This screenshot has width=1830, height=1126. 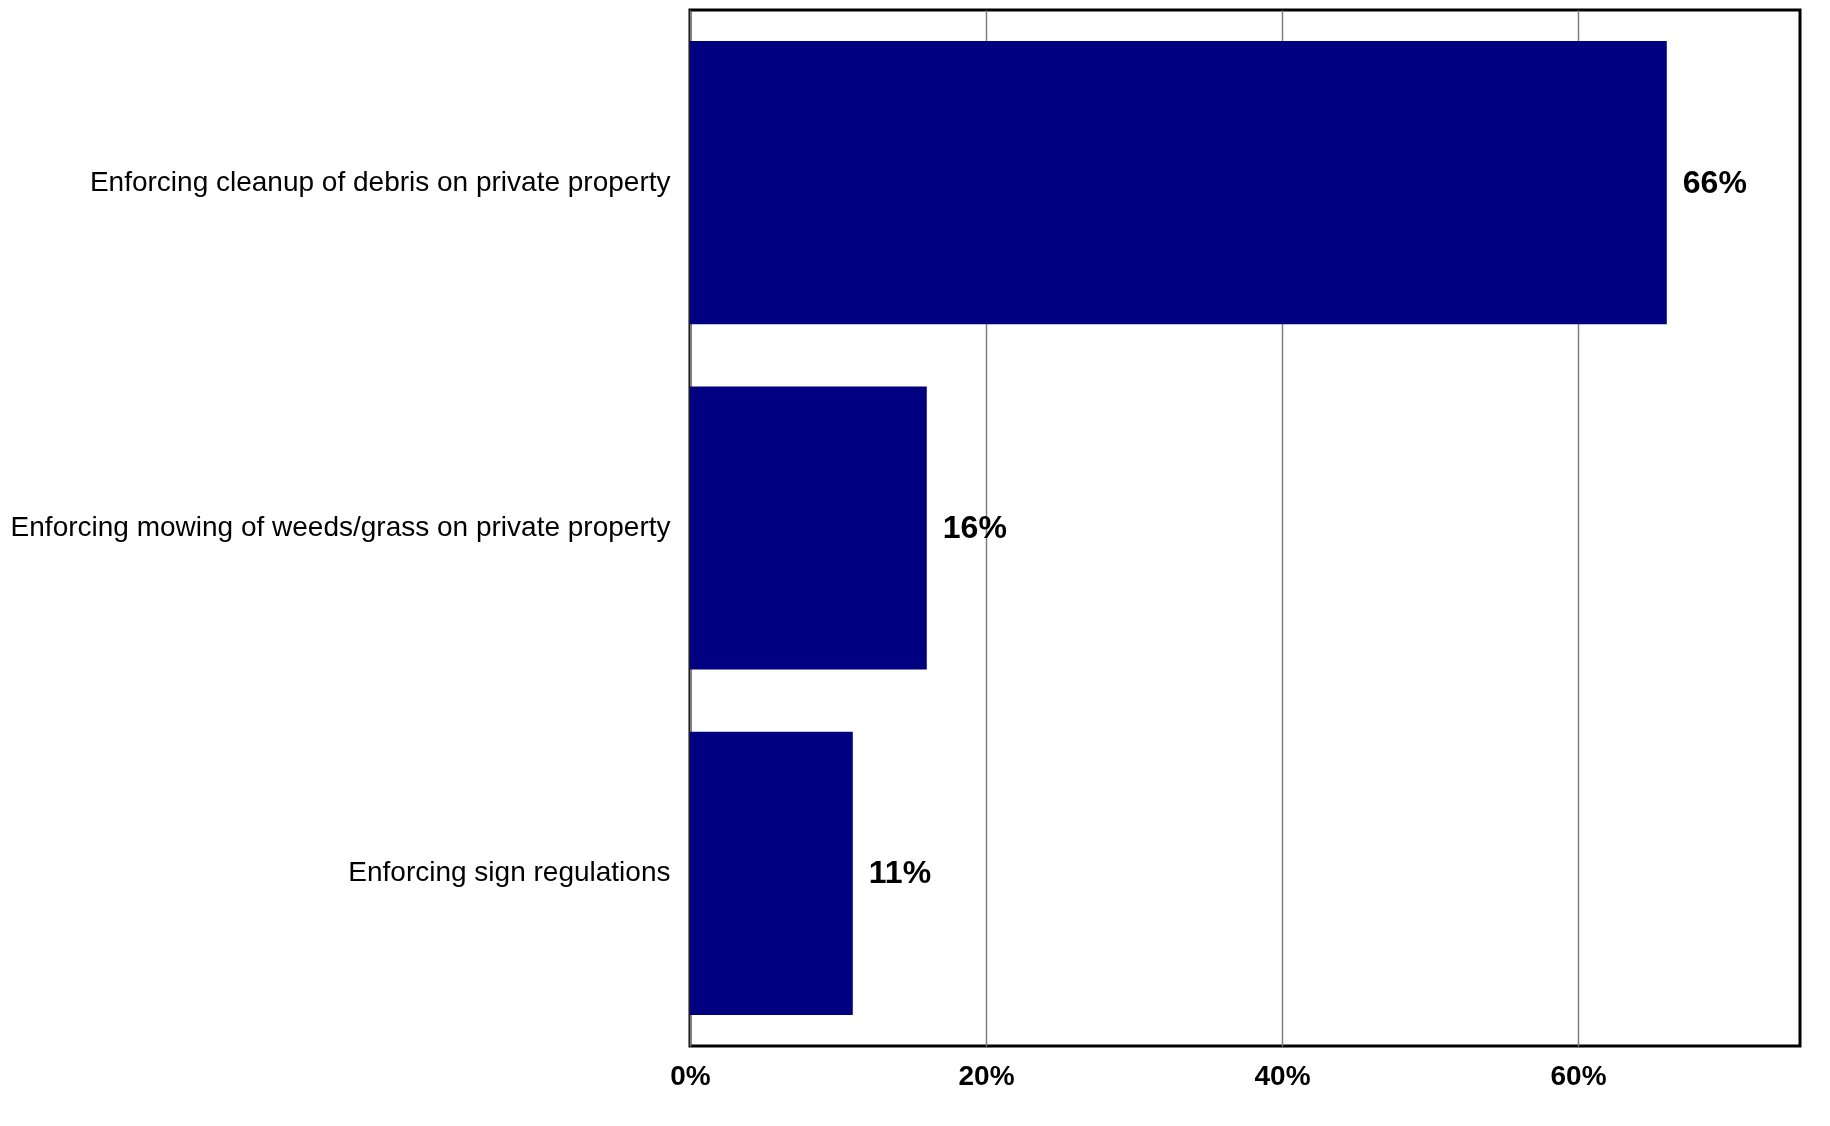 I want to click on y-tick-label: Enforcing sign regulations, so click(x=509, y=872).